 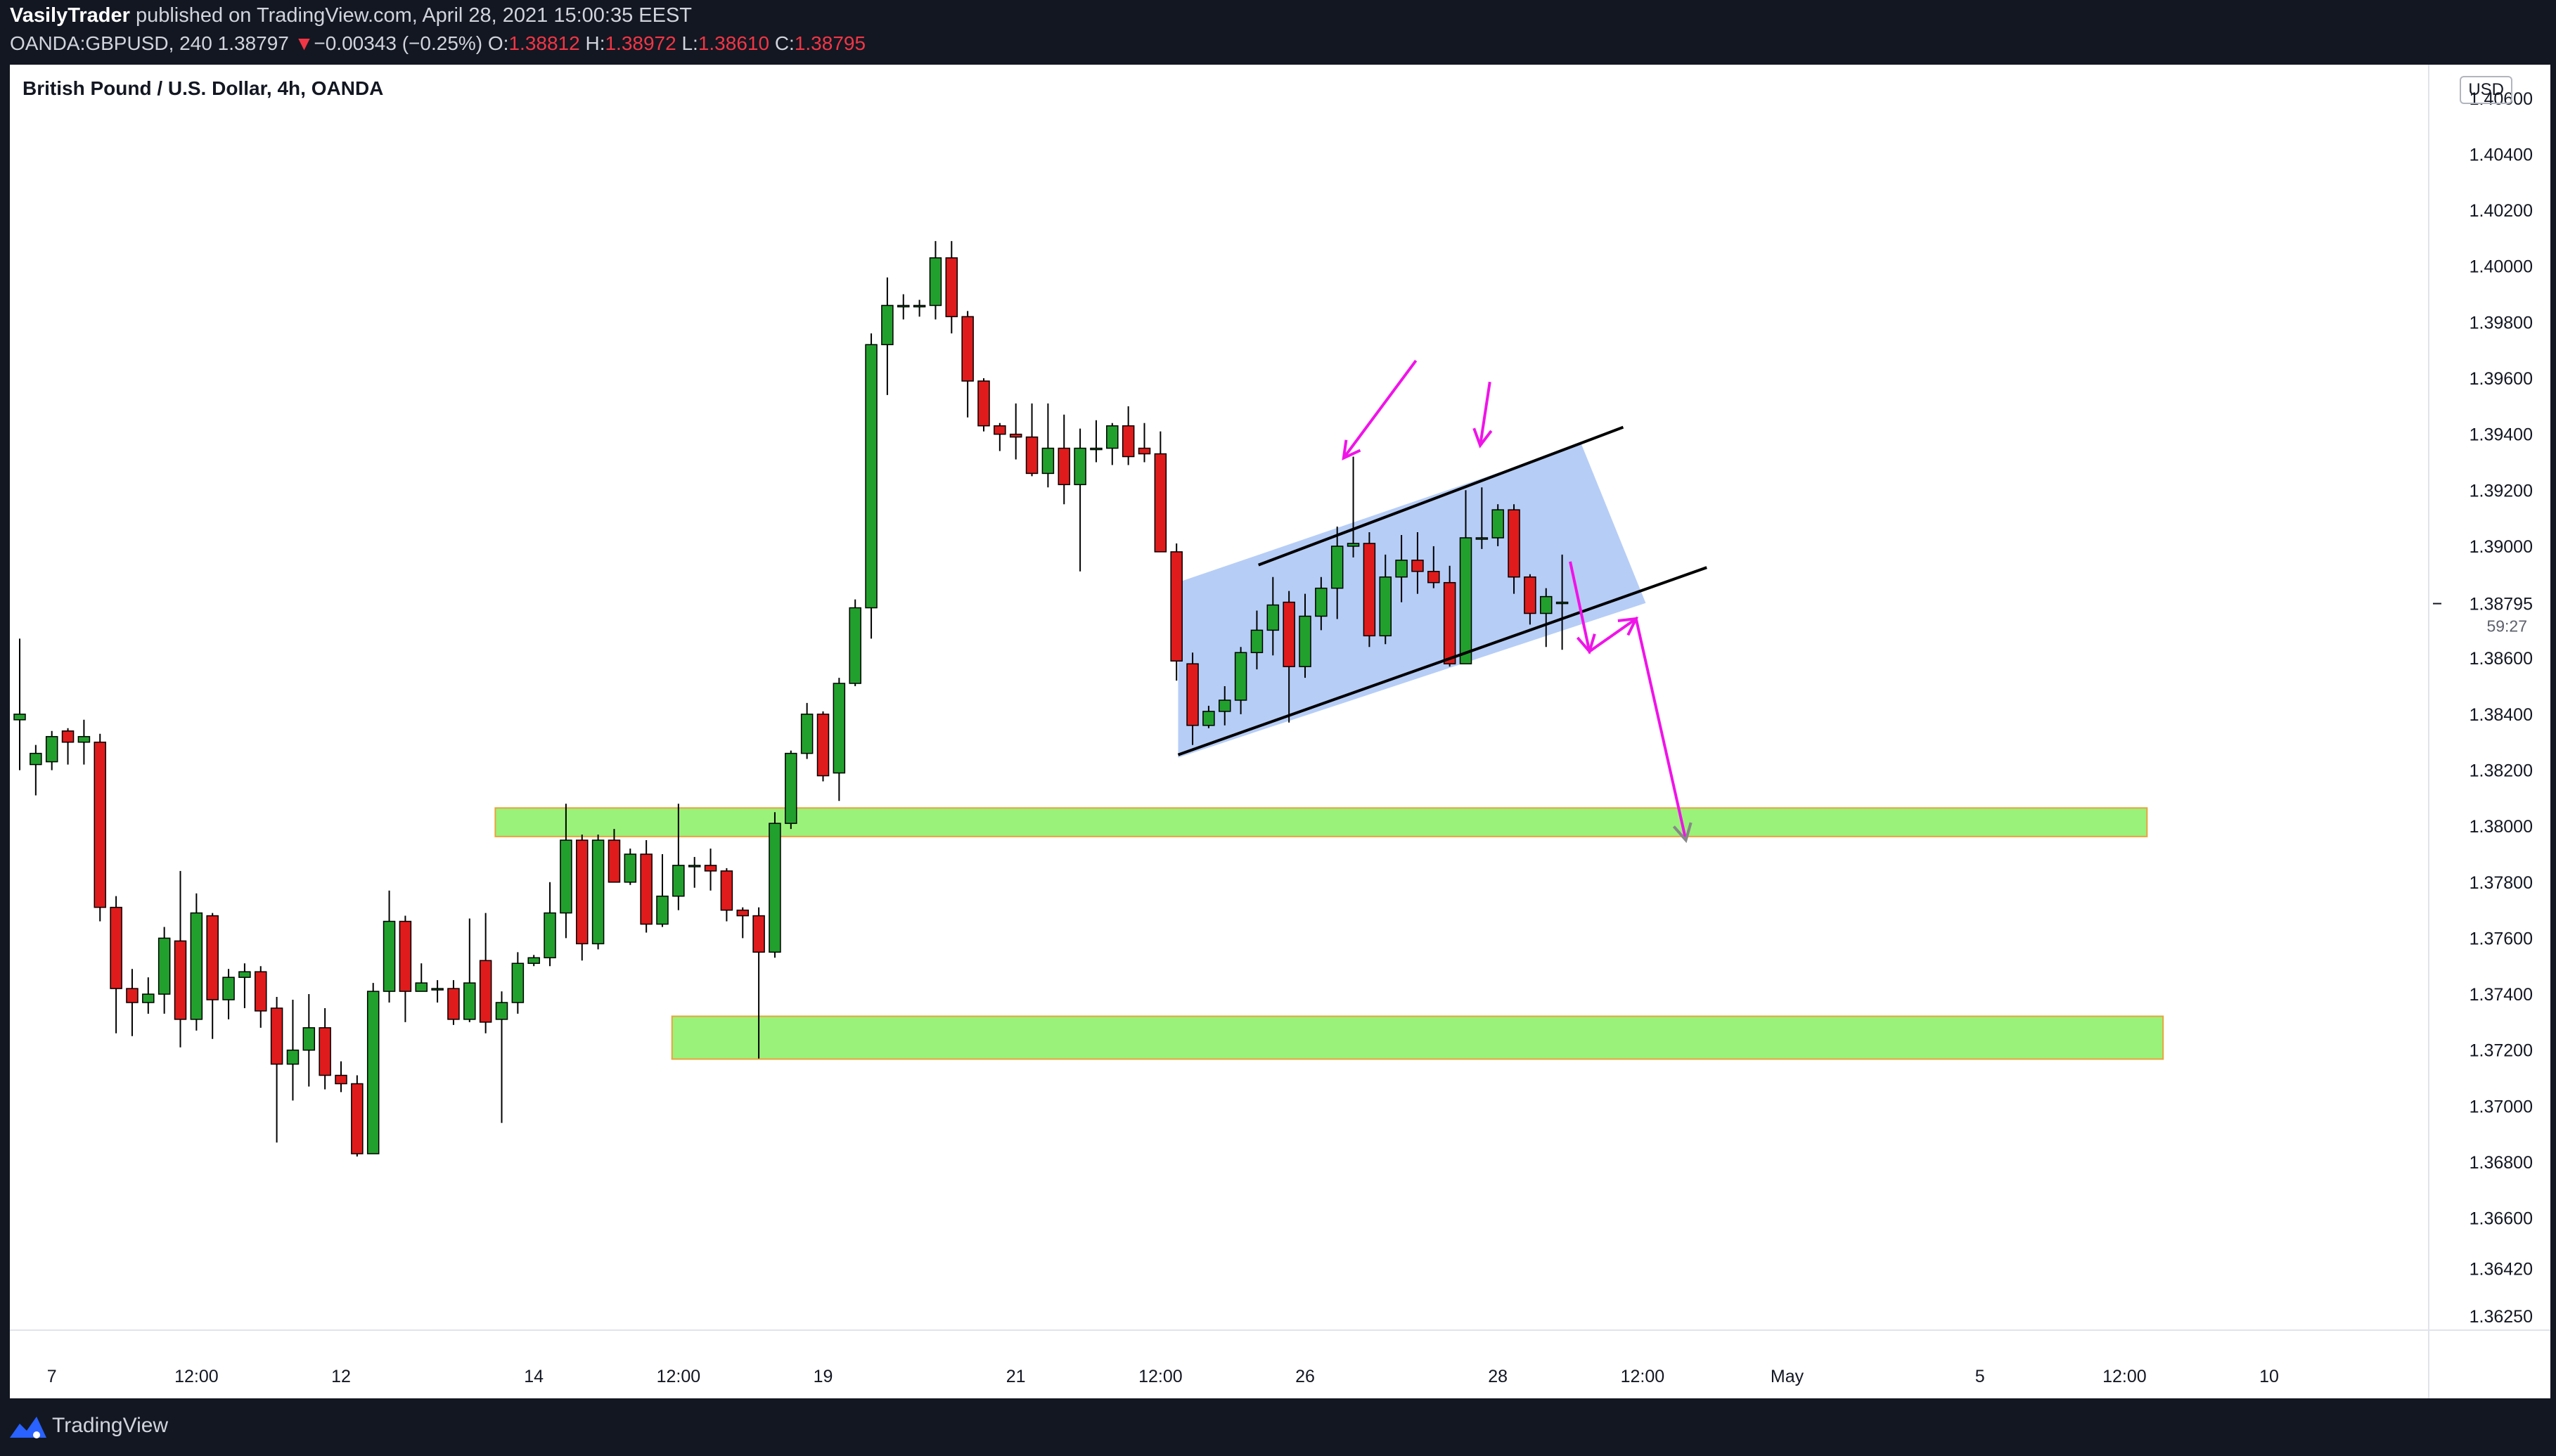 I want to click on y-tick-label: 1.37600, so click(x=2501, y=939).